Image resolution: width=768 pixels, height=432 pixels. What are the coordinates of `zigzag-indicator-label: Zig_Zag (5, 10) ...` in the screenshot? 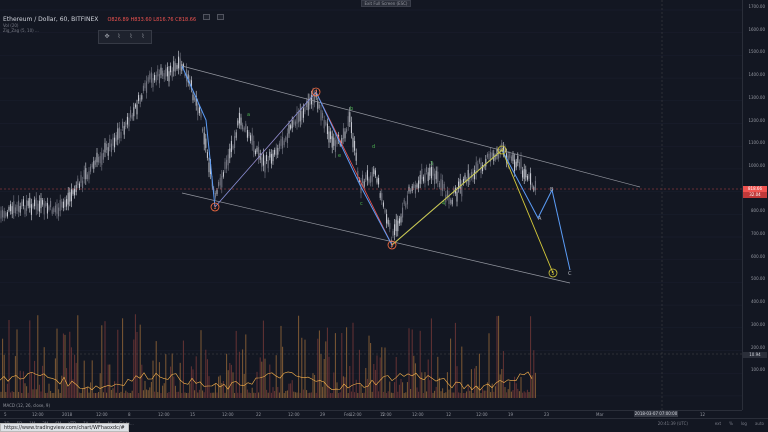 It's located at (21, 30).